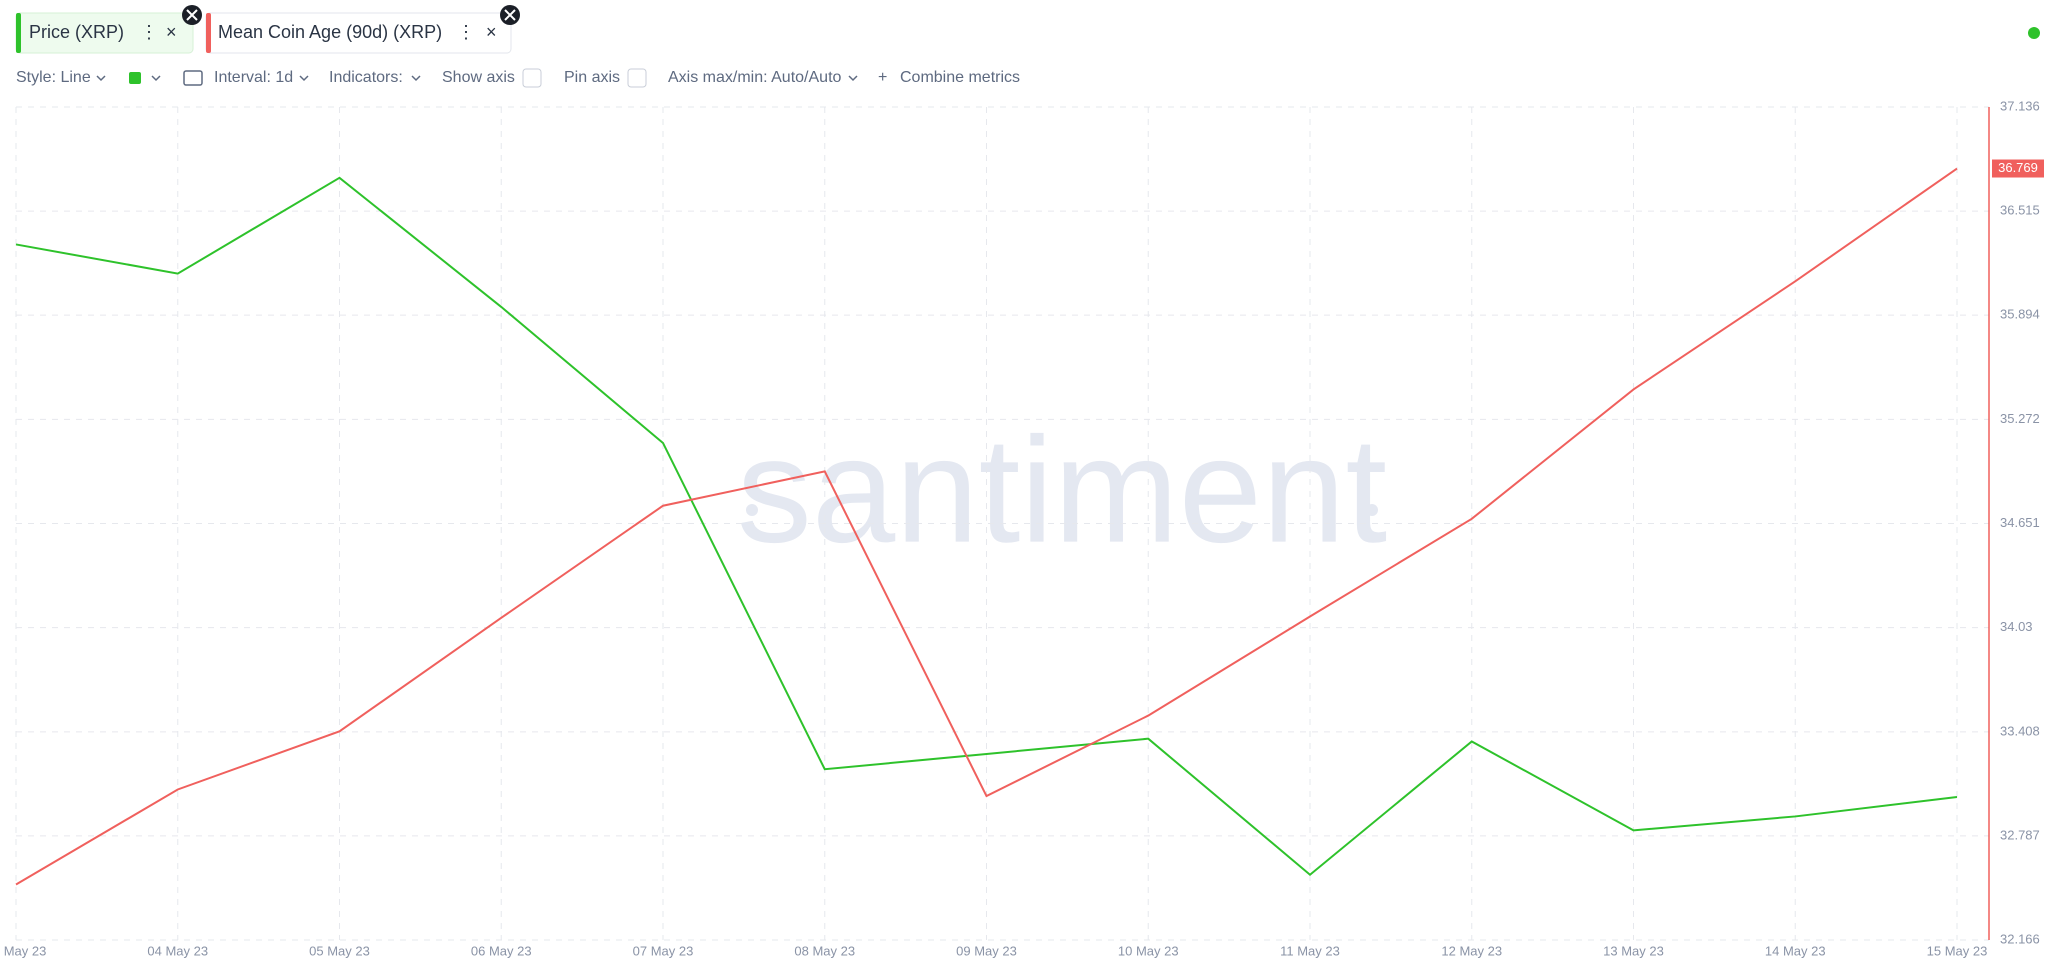  What do you see at coordinates (330, 32) in the screenshot?
I see `chip-label: Mean Coin Age (90d) (XRP)` at bounding box center [330, 32].